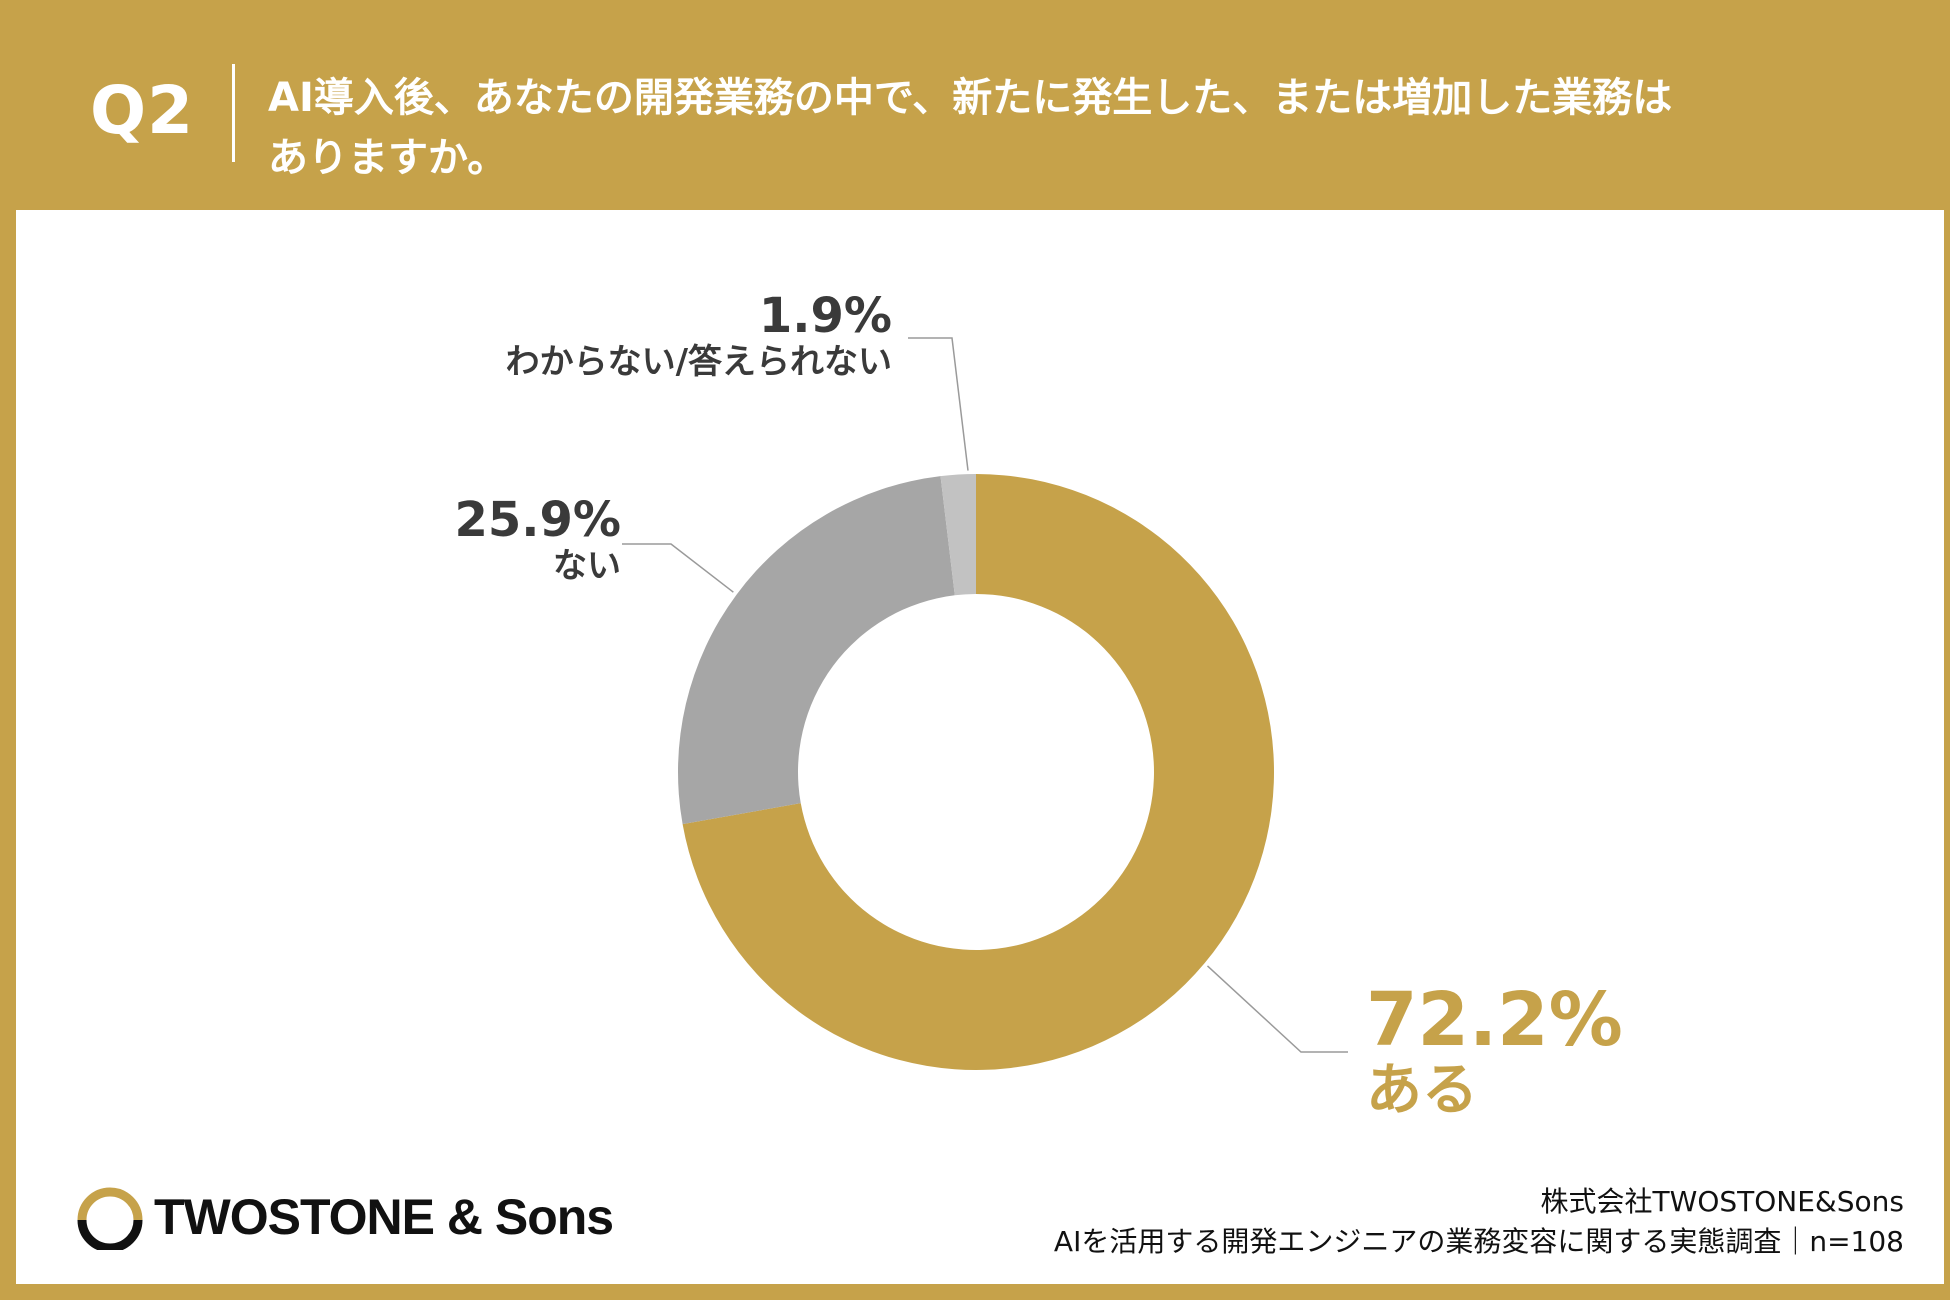 The height and width of the screenshot is (1300, 1950). I want to click on company-name: 株式会社TWOSTONE&Sons, so click(1722, 1201).